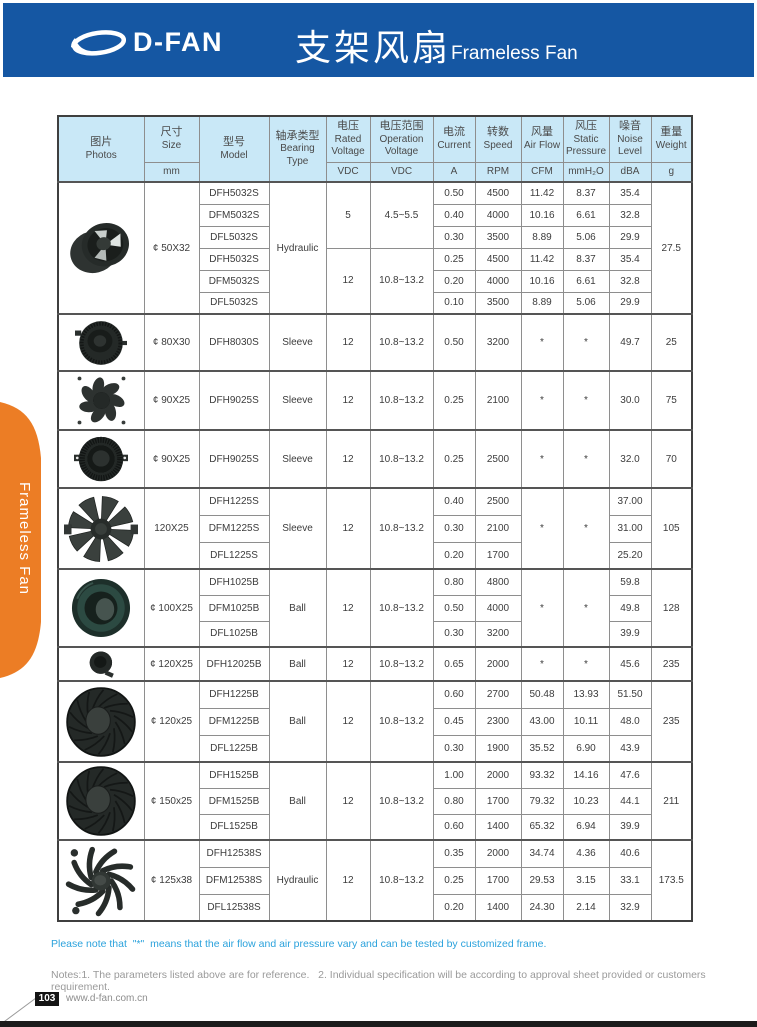 The image size is (757, 1027). Describe the element at coordinates (171, 400) in the screenshot. I see `cell-size: ¢ 90X25` at that location.